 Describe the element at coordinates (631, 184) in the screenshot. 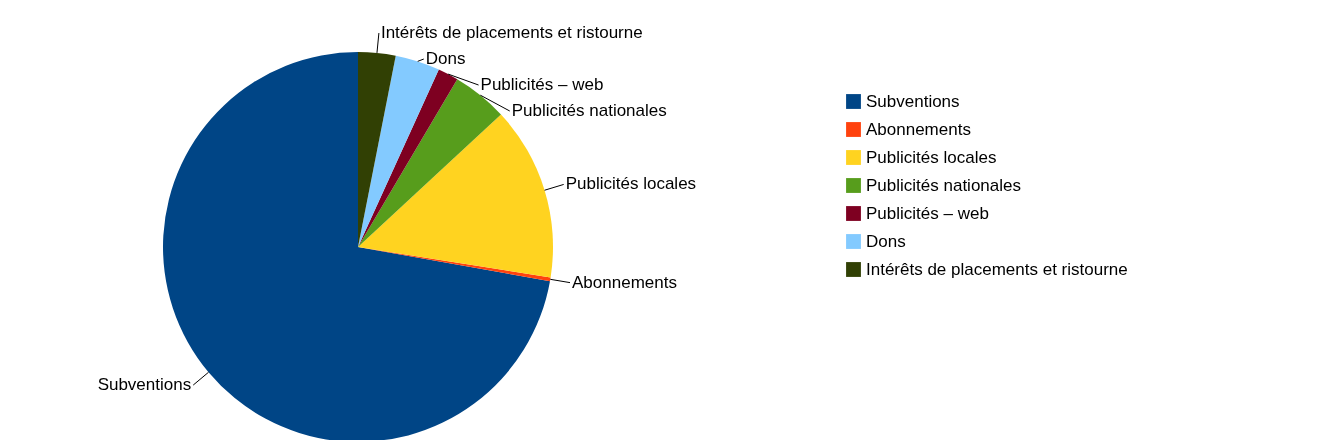

I see `slice-label: Publicités locales` at that location.